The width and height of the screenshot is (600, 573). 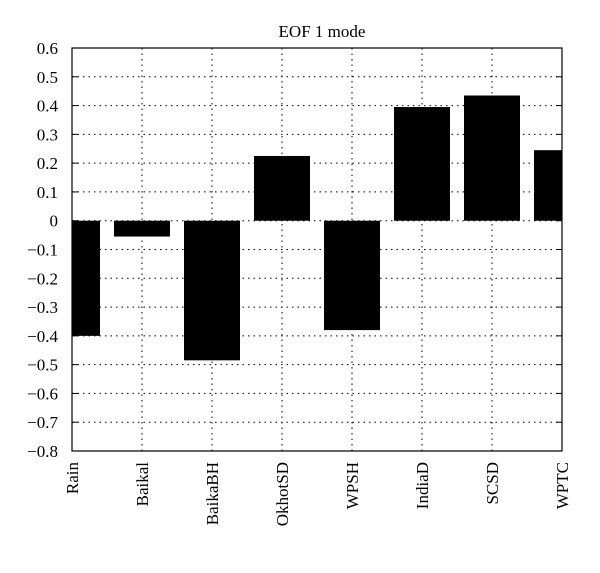 What do you see at coordinates (548, 185) in the screenshot?
I see `bar-wptc` at bounding box center [548, 185].